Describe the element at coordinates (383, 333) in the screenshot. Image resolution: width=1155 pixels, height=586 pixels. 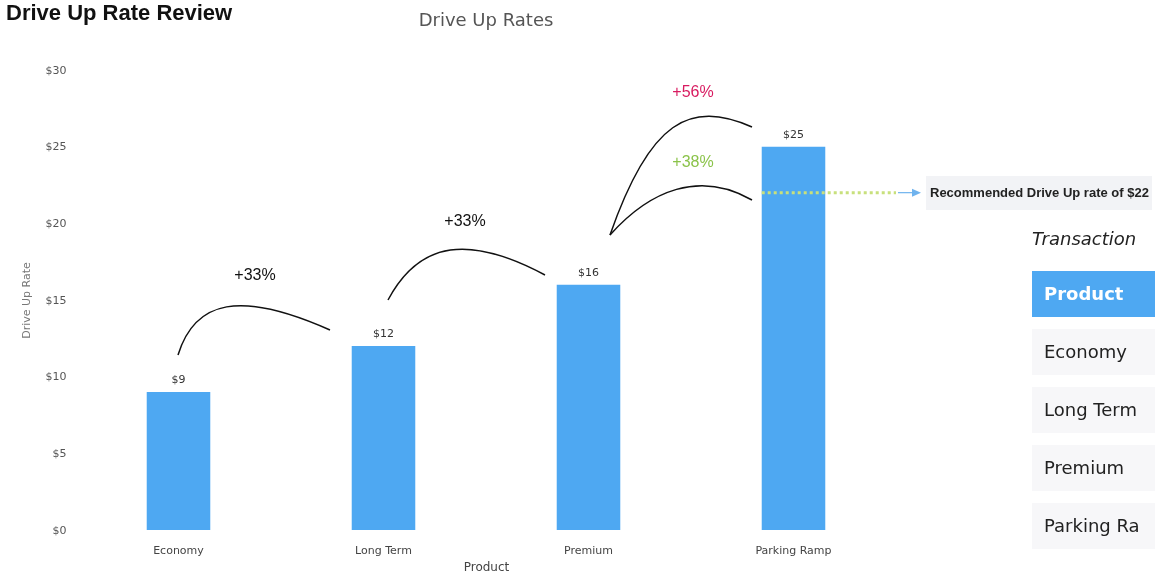
I see `data-label: $12` at that location.